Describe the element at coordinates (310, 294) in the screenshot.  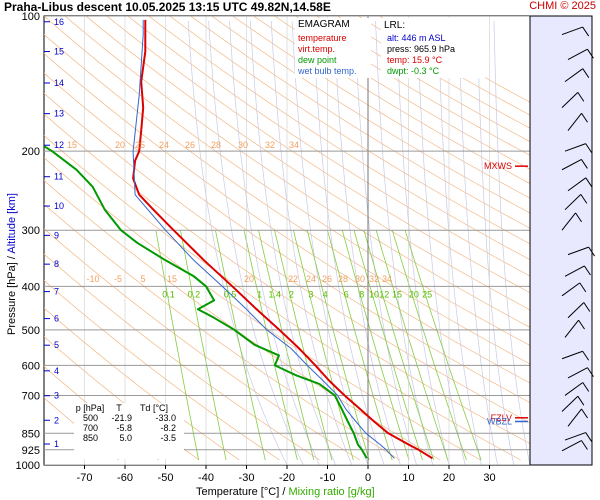
I see `mixing-ratio-label: 3` at that location.